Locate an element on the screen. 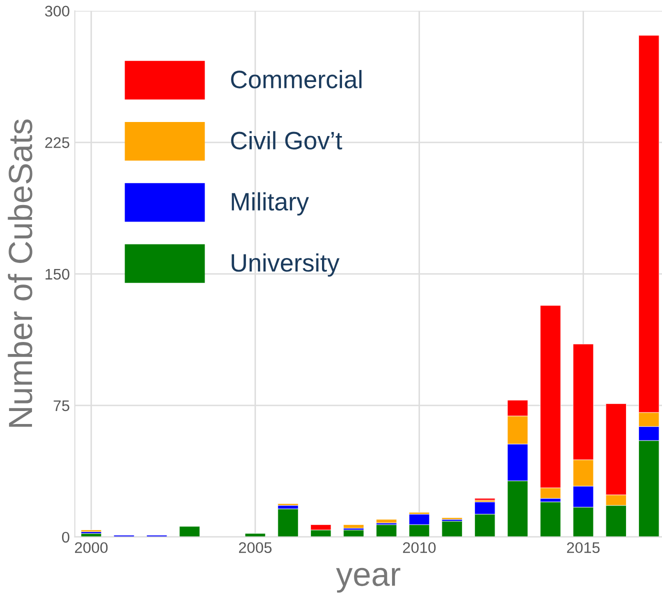 Image resolution: width=662 pixels, height=604 pixels. x-tick-label: 2005 is located at coordinates (255, 548).